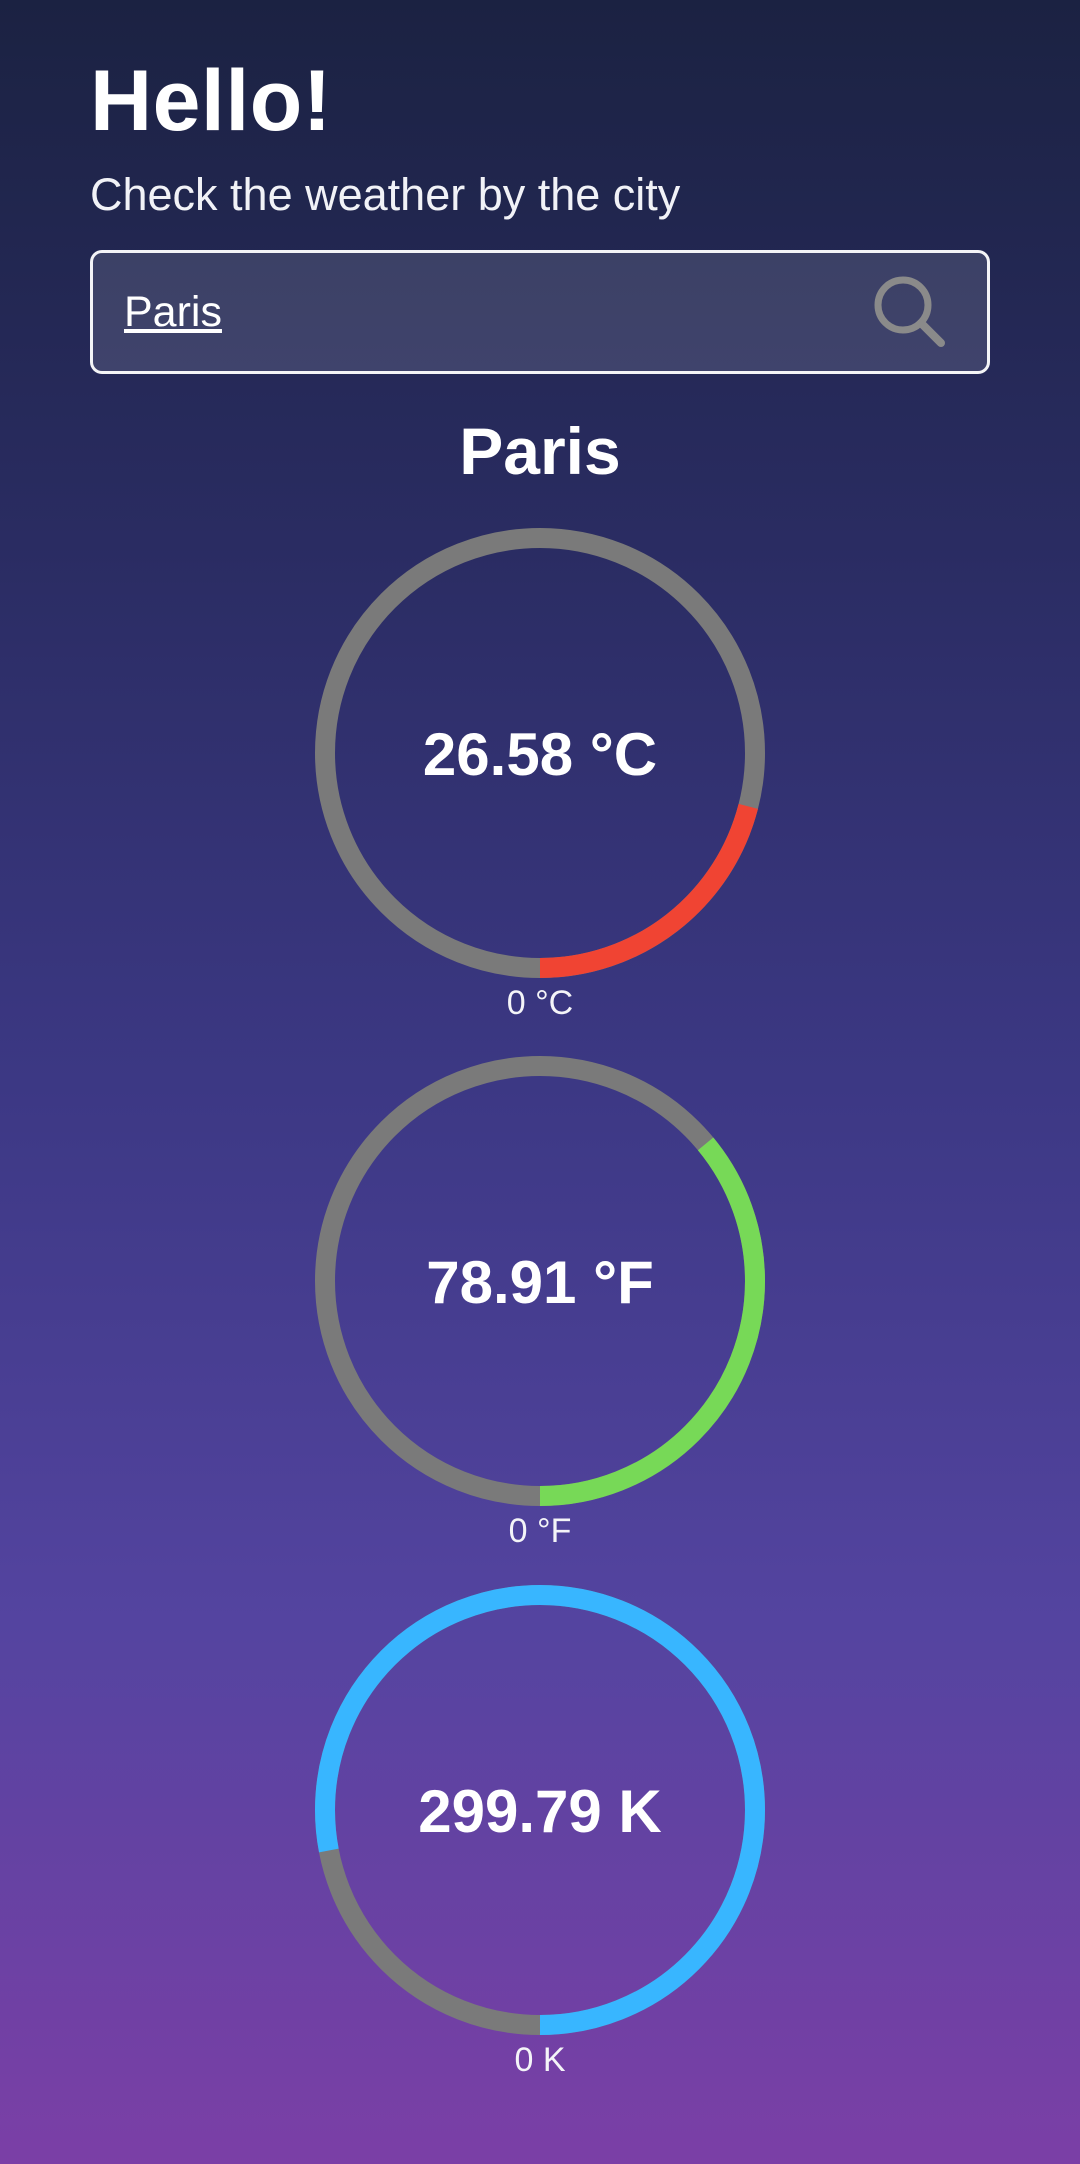 This screenshot has width=1080, height=2164. Describe the element at coordinates (540, 1531) in the screenshot. I see `fahrenheit-min-label: 0 °F` at that location.